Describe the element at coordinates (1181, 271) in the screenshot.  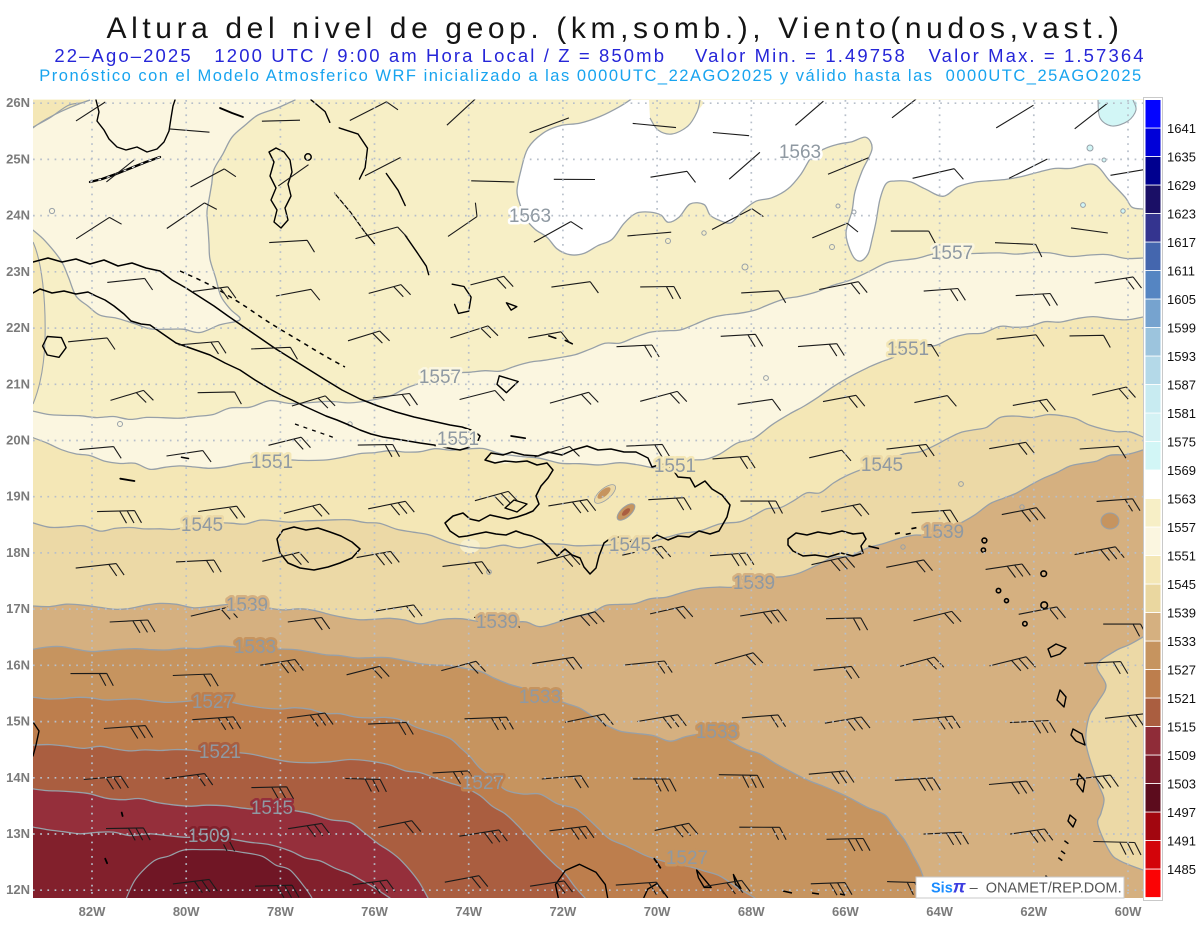
I see `svg-text: 1611` at that location.